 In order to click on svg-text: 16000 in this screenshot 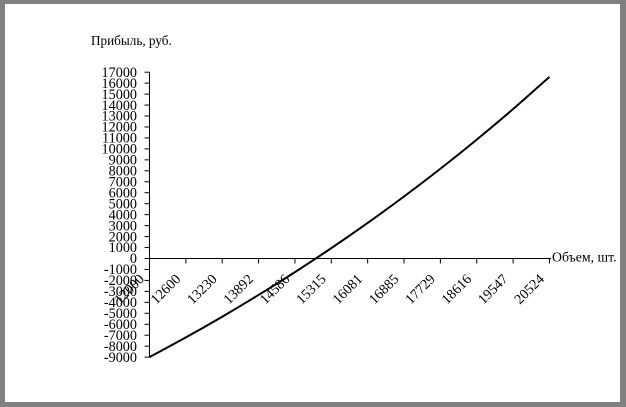, I will do `click(119, 84)`.